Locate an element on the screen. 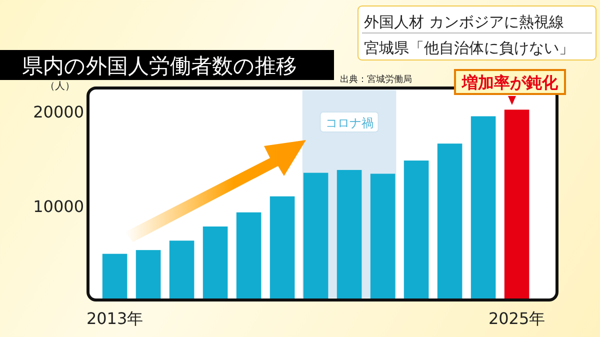 The width and height of the screenshot is (600, 337). text: 宮城県「他自治体に負けない」 is located at coordinates (469, 48).